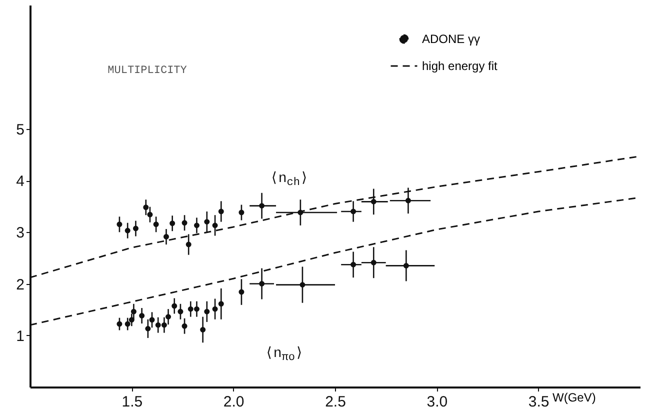 This screenshot has width=647, height=411. Describe the element at coordinates (20, 129) in the screenshot. I see `y-tick-label: 5` at that location.